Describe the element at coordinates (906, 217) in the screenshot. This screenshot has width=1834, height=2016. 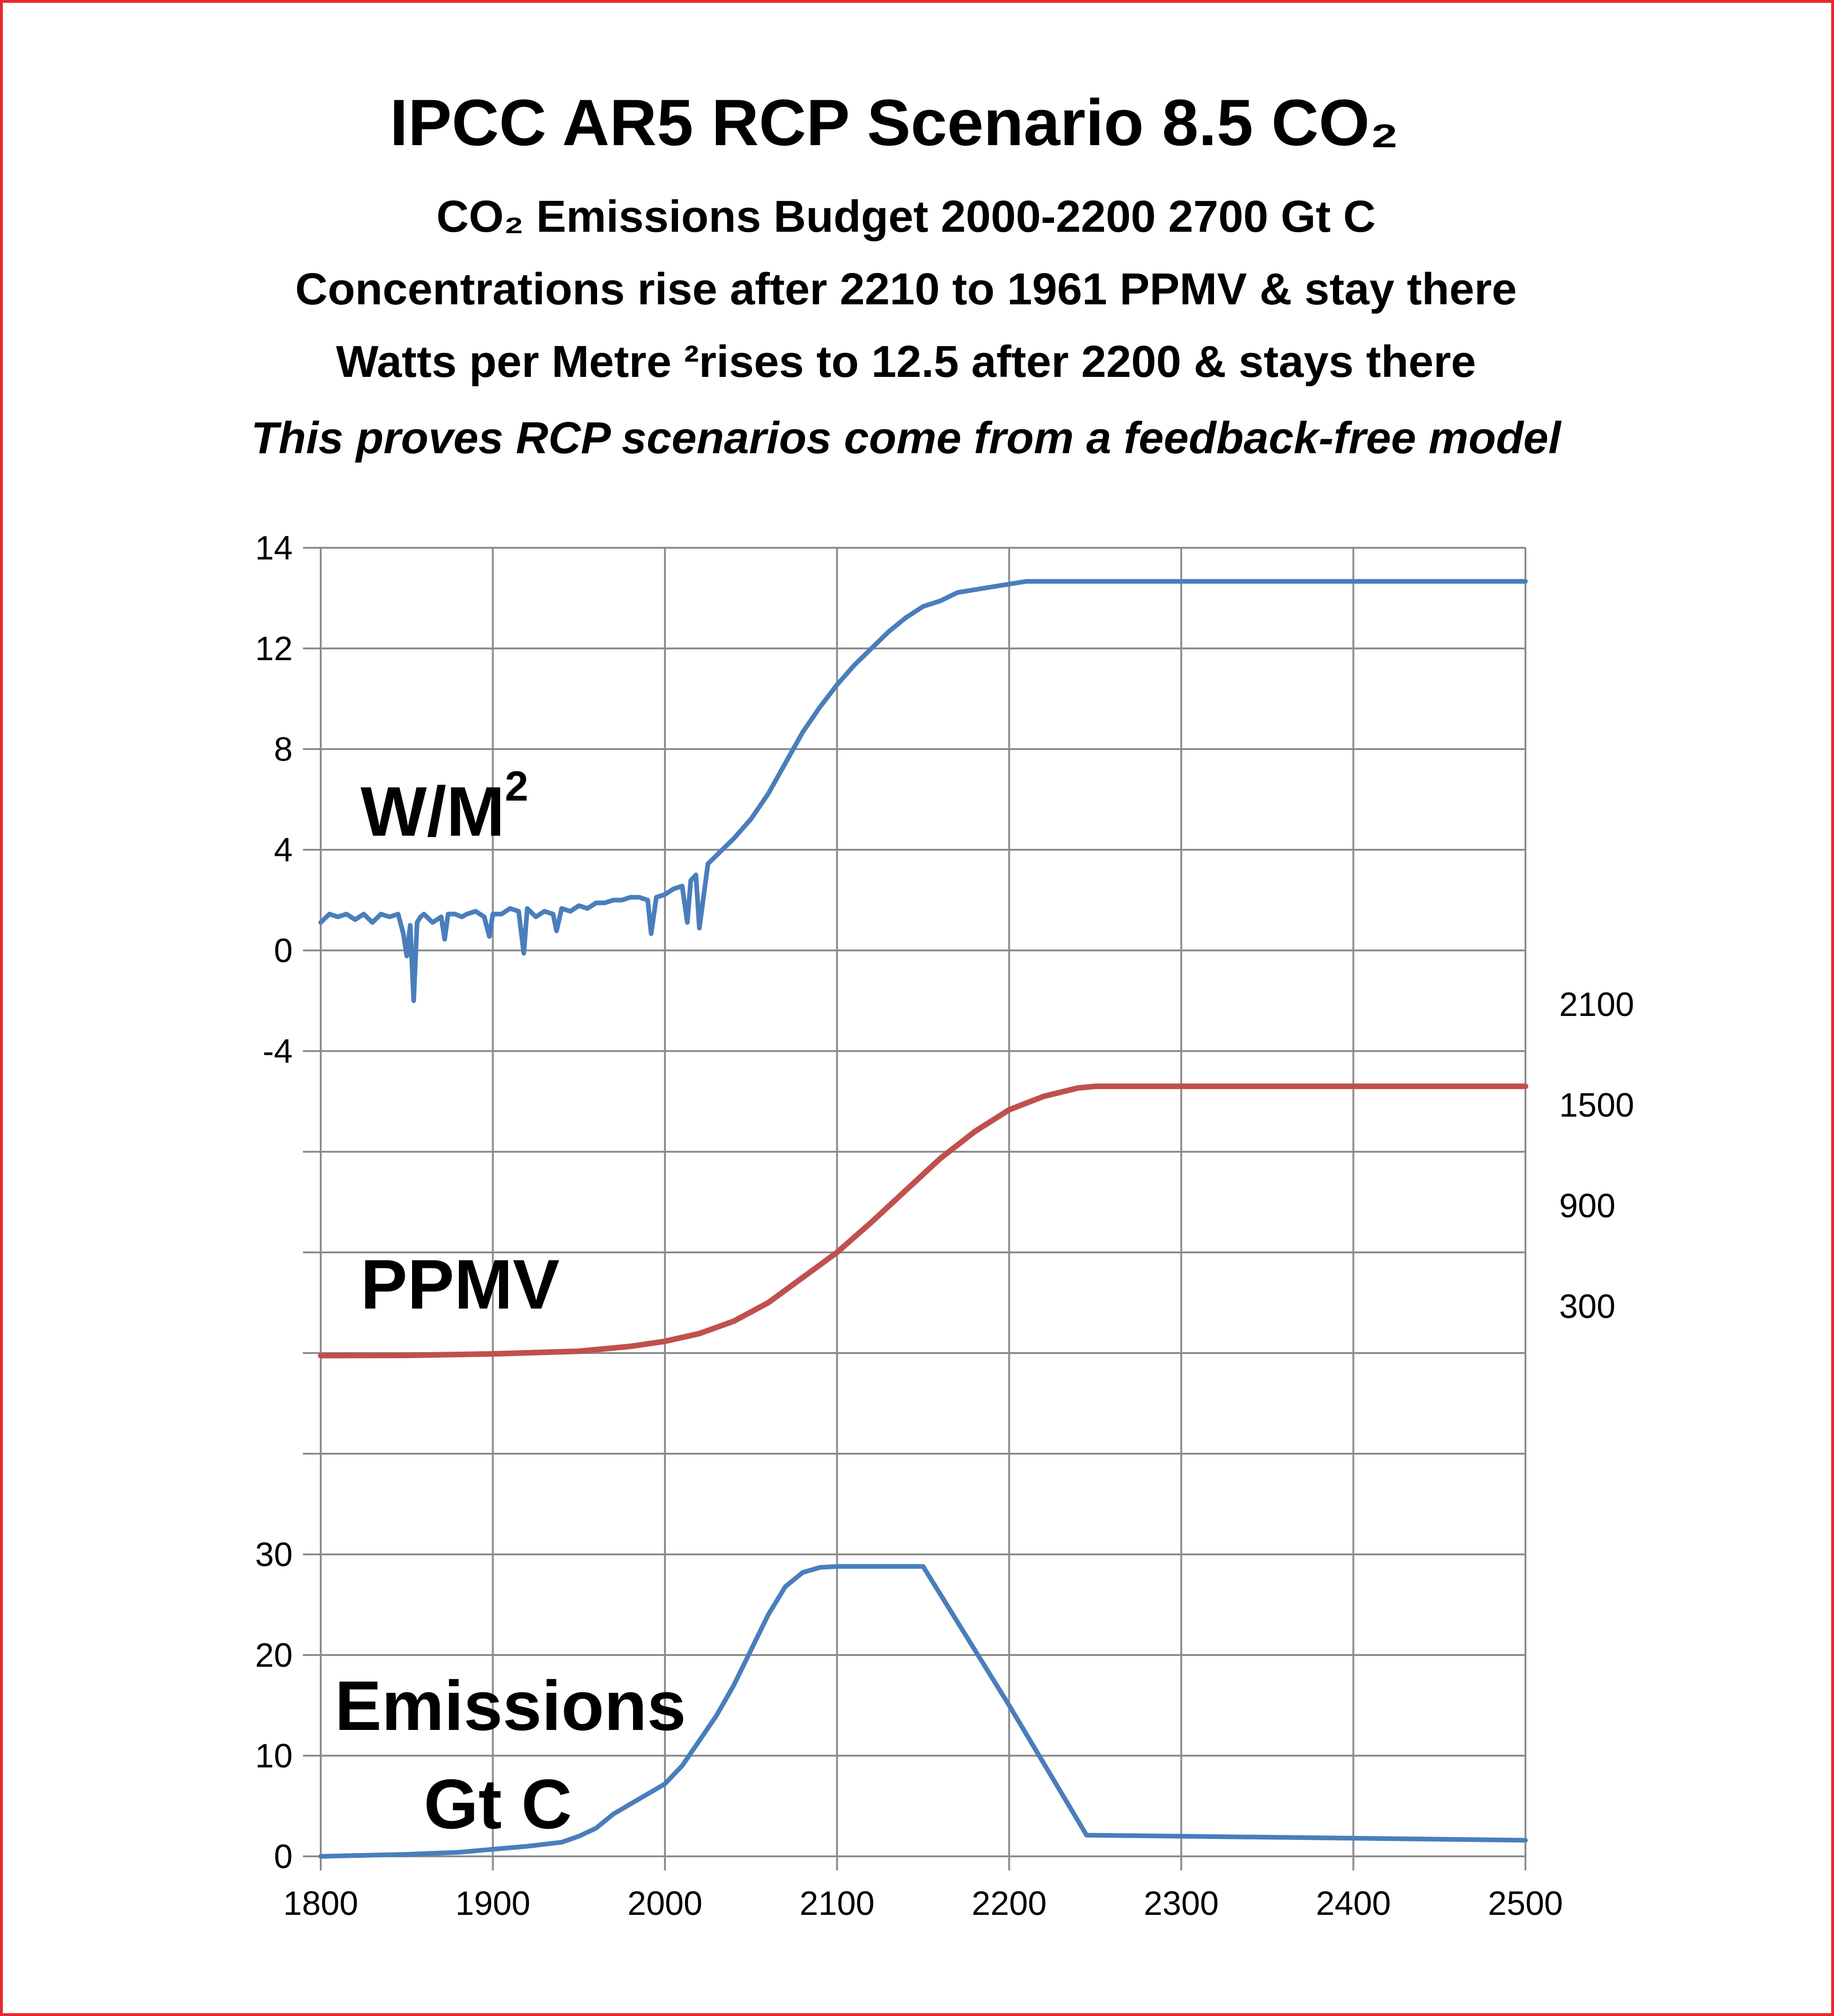
I see `chart-subtitle-1: CO₂ Emissions Budget 2000-2200 2700 Gt C` at that location.